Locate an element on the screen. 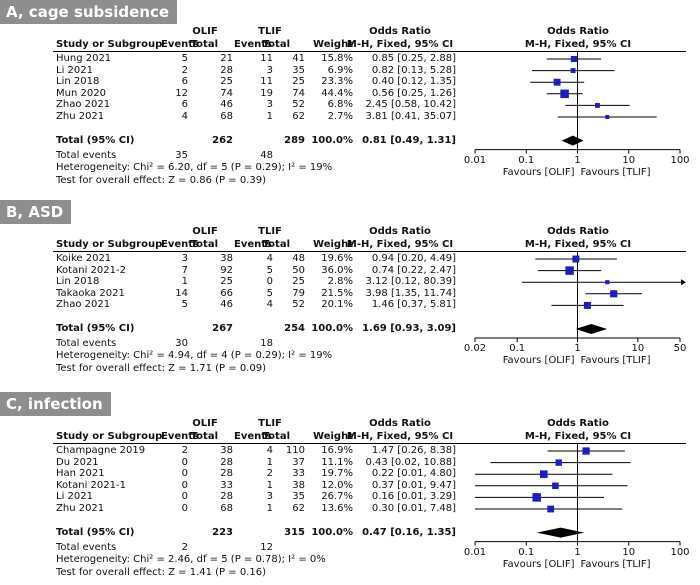 This screenshot has height=585, width=700. total-header-1: Total is located at coordinates (204, 244).